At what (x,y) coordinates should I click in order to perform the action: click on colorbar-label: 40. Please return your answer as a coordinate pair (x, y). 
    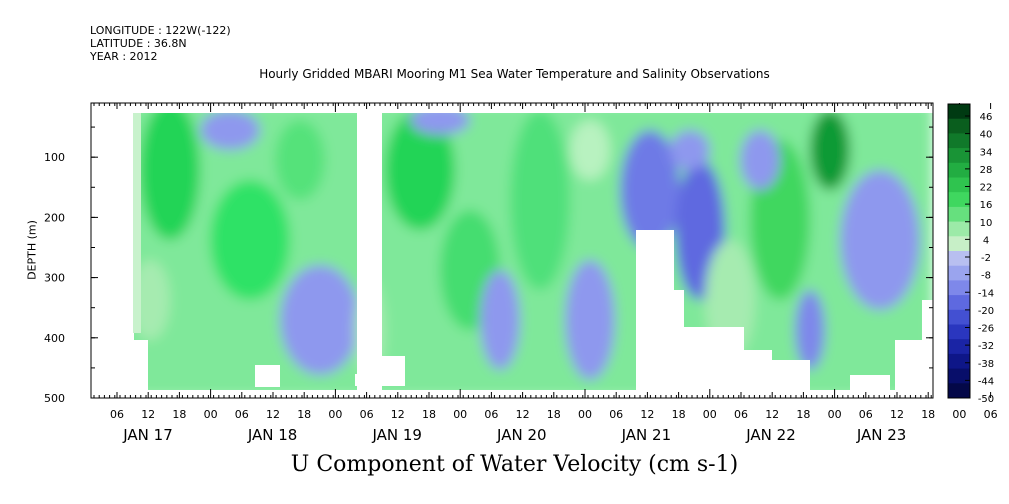
    Looking at the image, I should click on (986, 135).